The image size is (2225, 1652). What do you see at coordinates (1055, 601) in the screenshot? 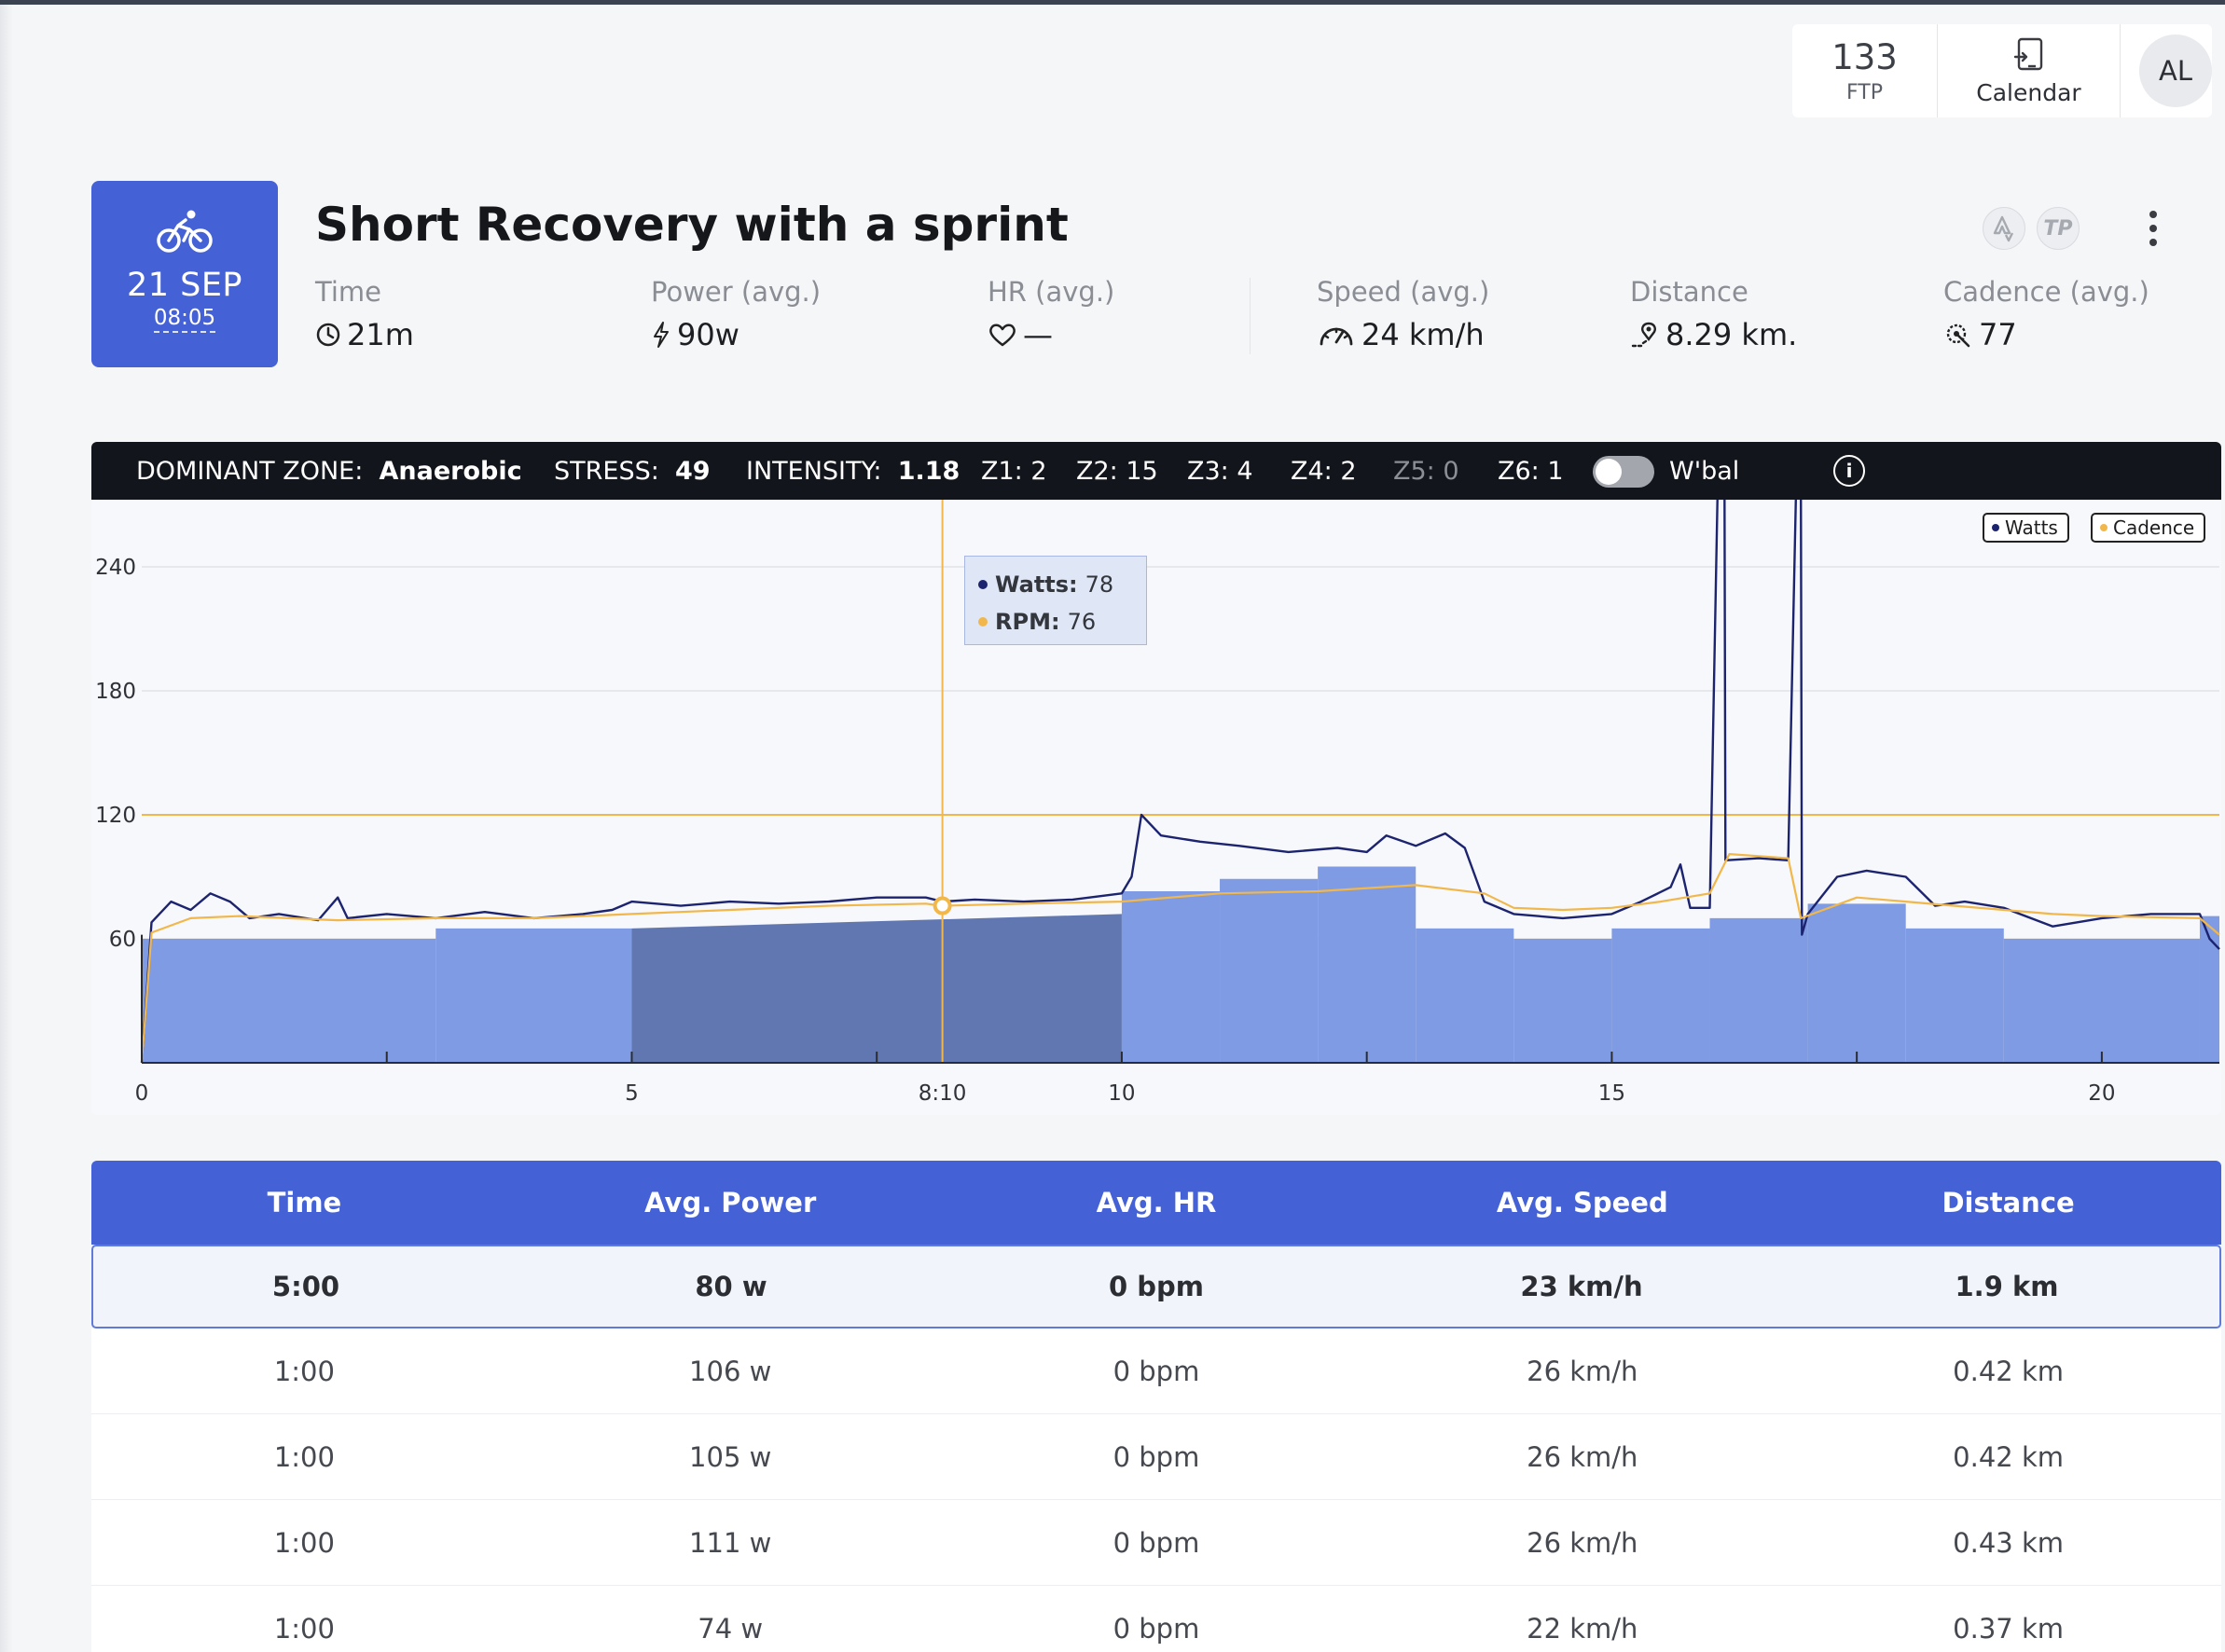
I see `chart-tooltip: Watts: 78 RPM: 76` at bounding box center [1055, 601].